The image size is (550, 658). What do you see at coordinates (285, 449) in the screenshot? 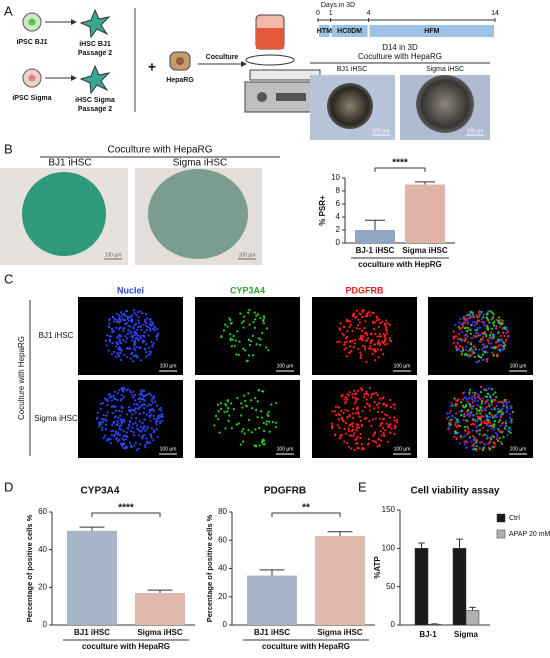
I see `scale-label: 100 µm` at bounding box center [285, 449].